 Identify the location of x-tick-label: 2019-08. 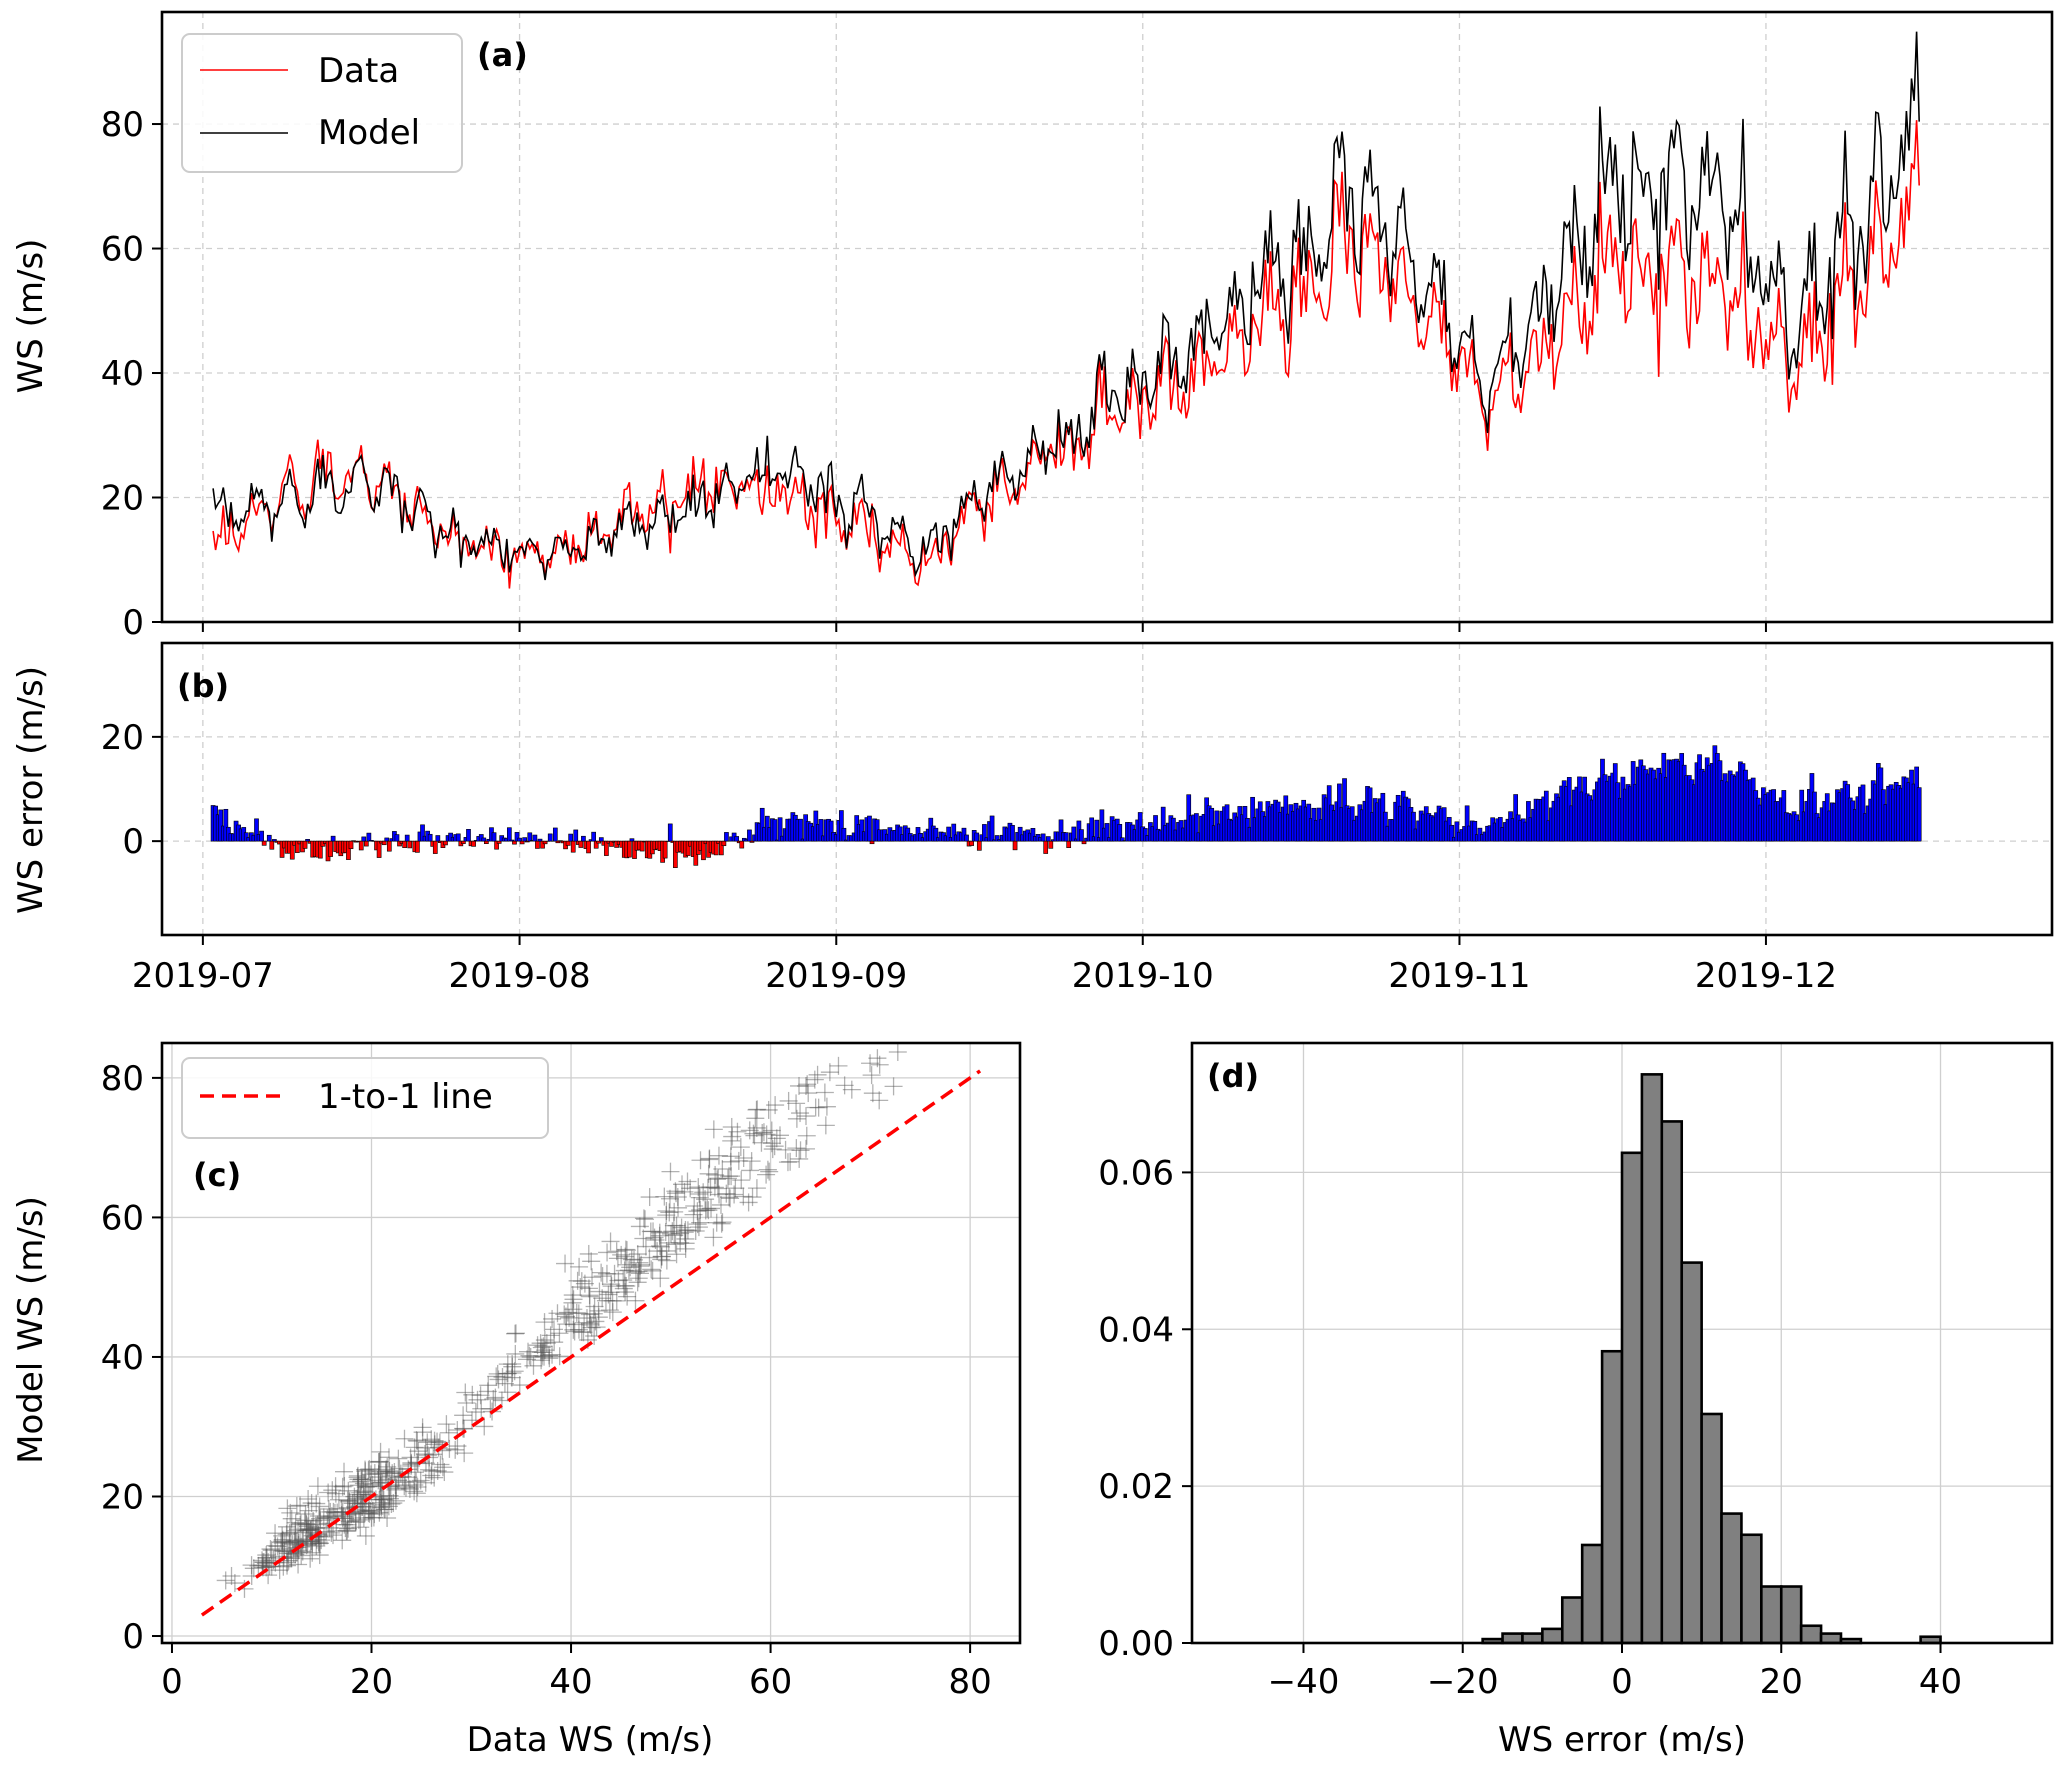
(520, 976).